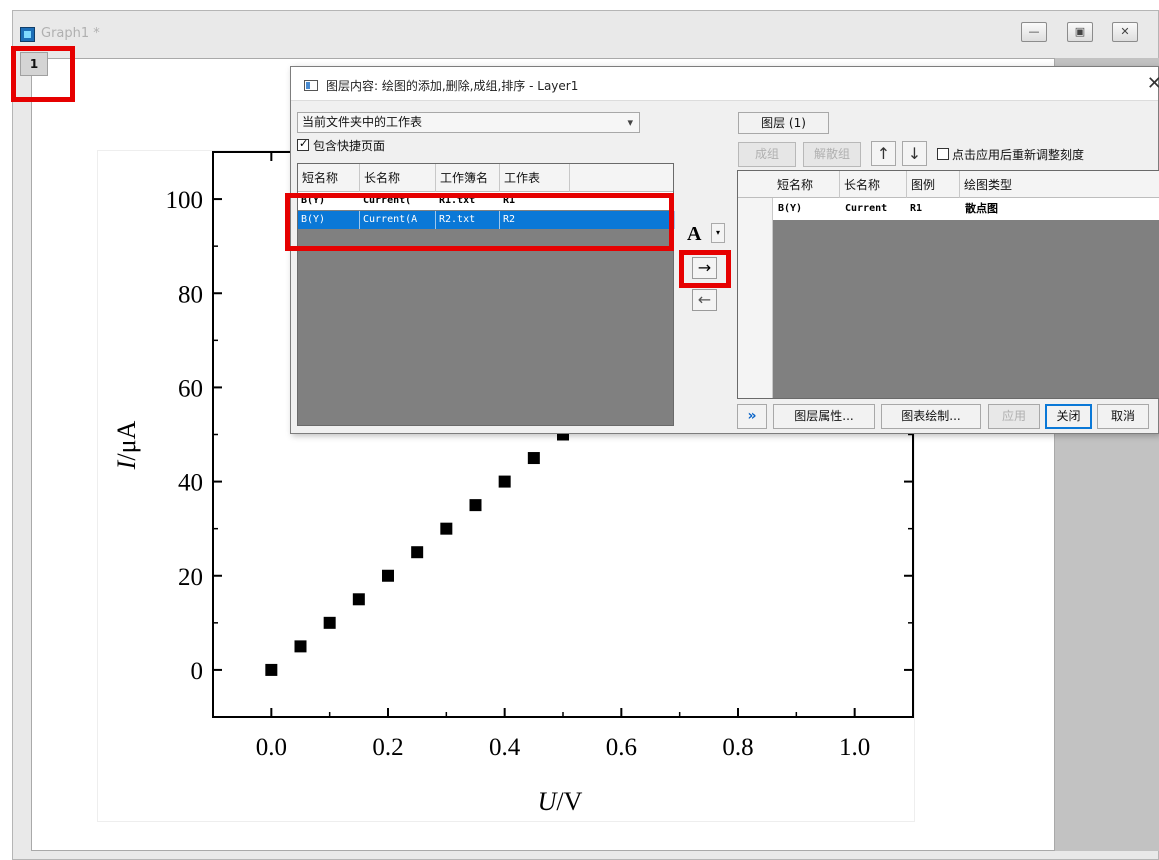 Image resolution: width=1159 pixels, height=860 pixels. I want to click on col-legend: 图例, so click(933, 185).